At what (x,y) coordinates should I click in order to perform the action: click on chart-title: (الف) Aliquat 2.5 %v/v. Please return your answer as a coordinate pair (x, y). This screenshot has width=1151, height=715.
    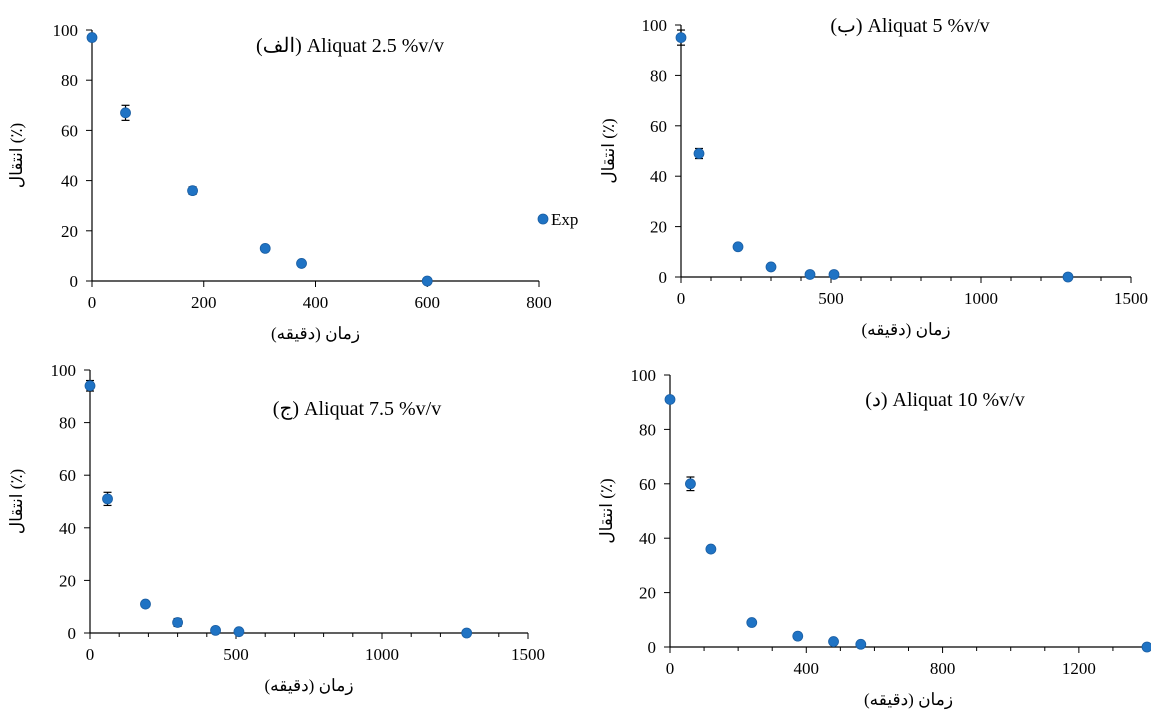
    Looking at the image, I should click on (350, 46).